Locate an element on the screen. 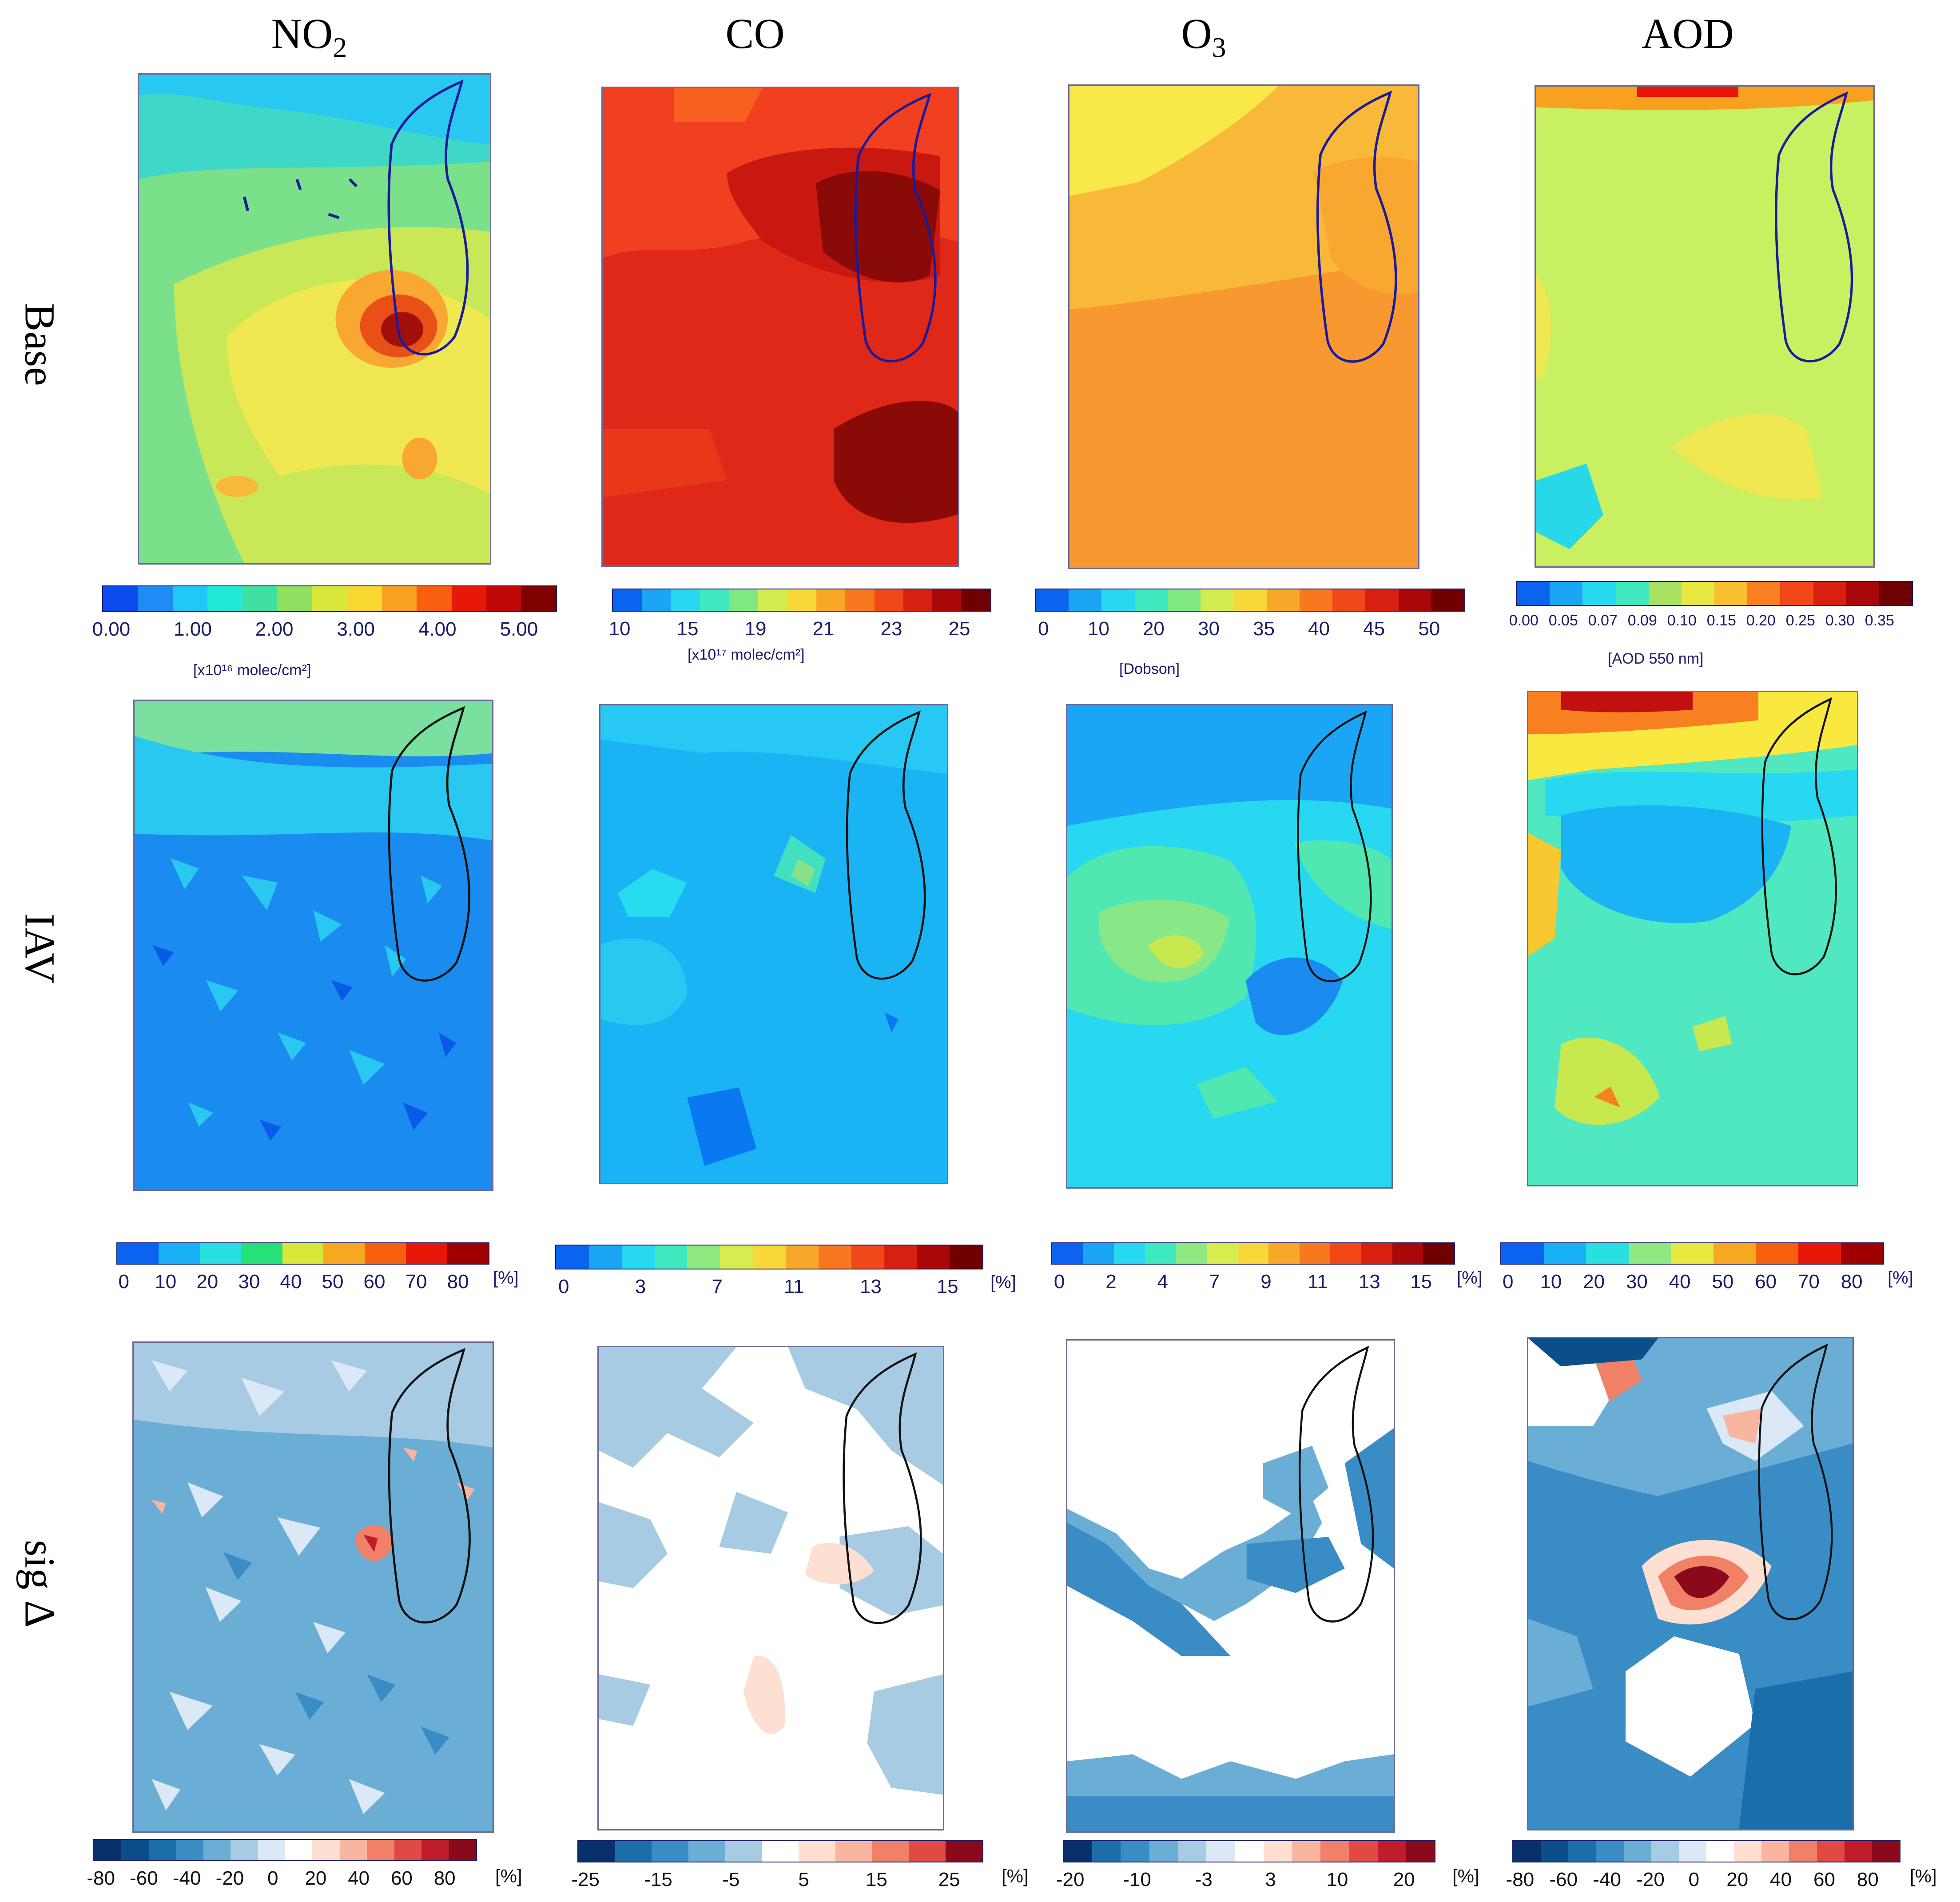 This screenshot has height=1902, width=1960. colorbar-tick-label: 7 is located at coordinates (1214, 1282).